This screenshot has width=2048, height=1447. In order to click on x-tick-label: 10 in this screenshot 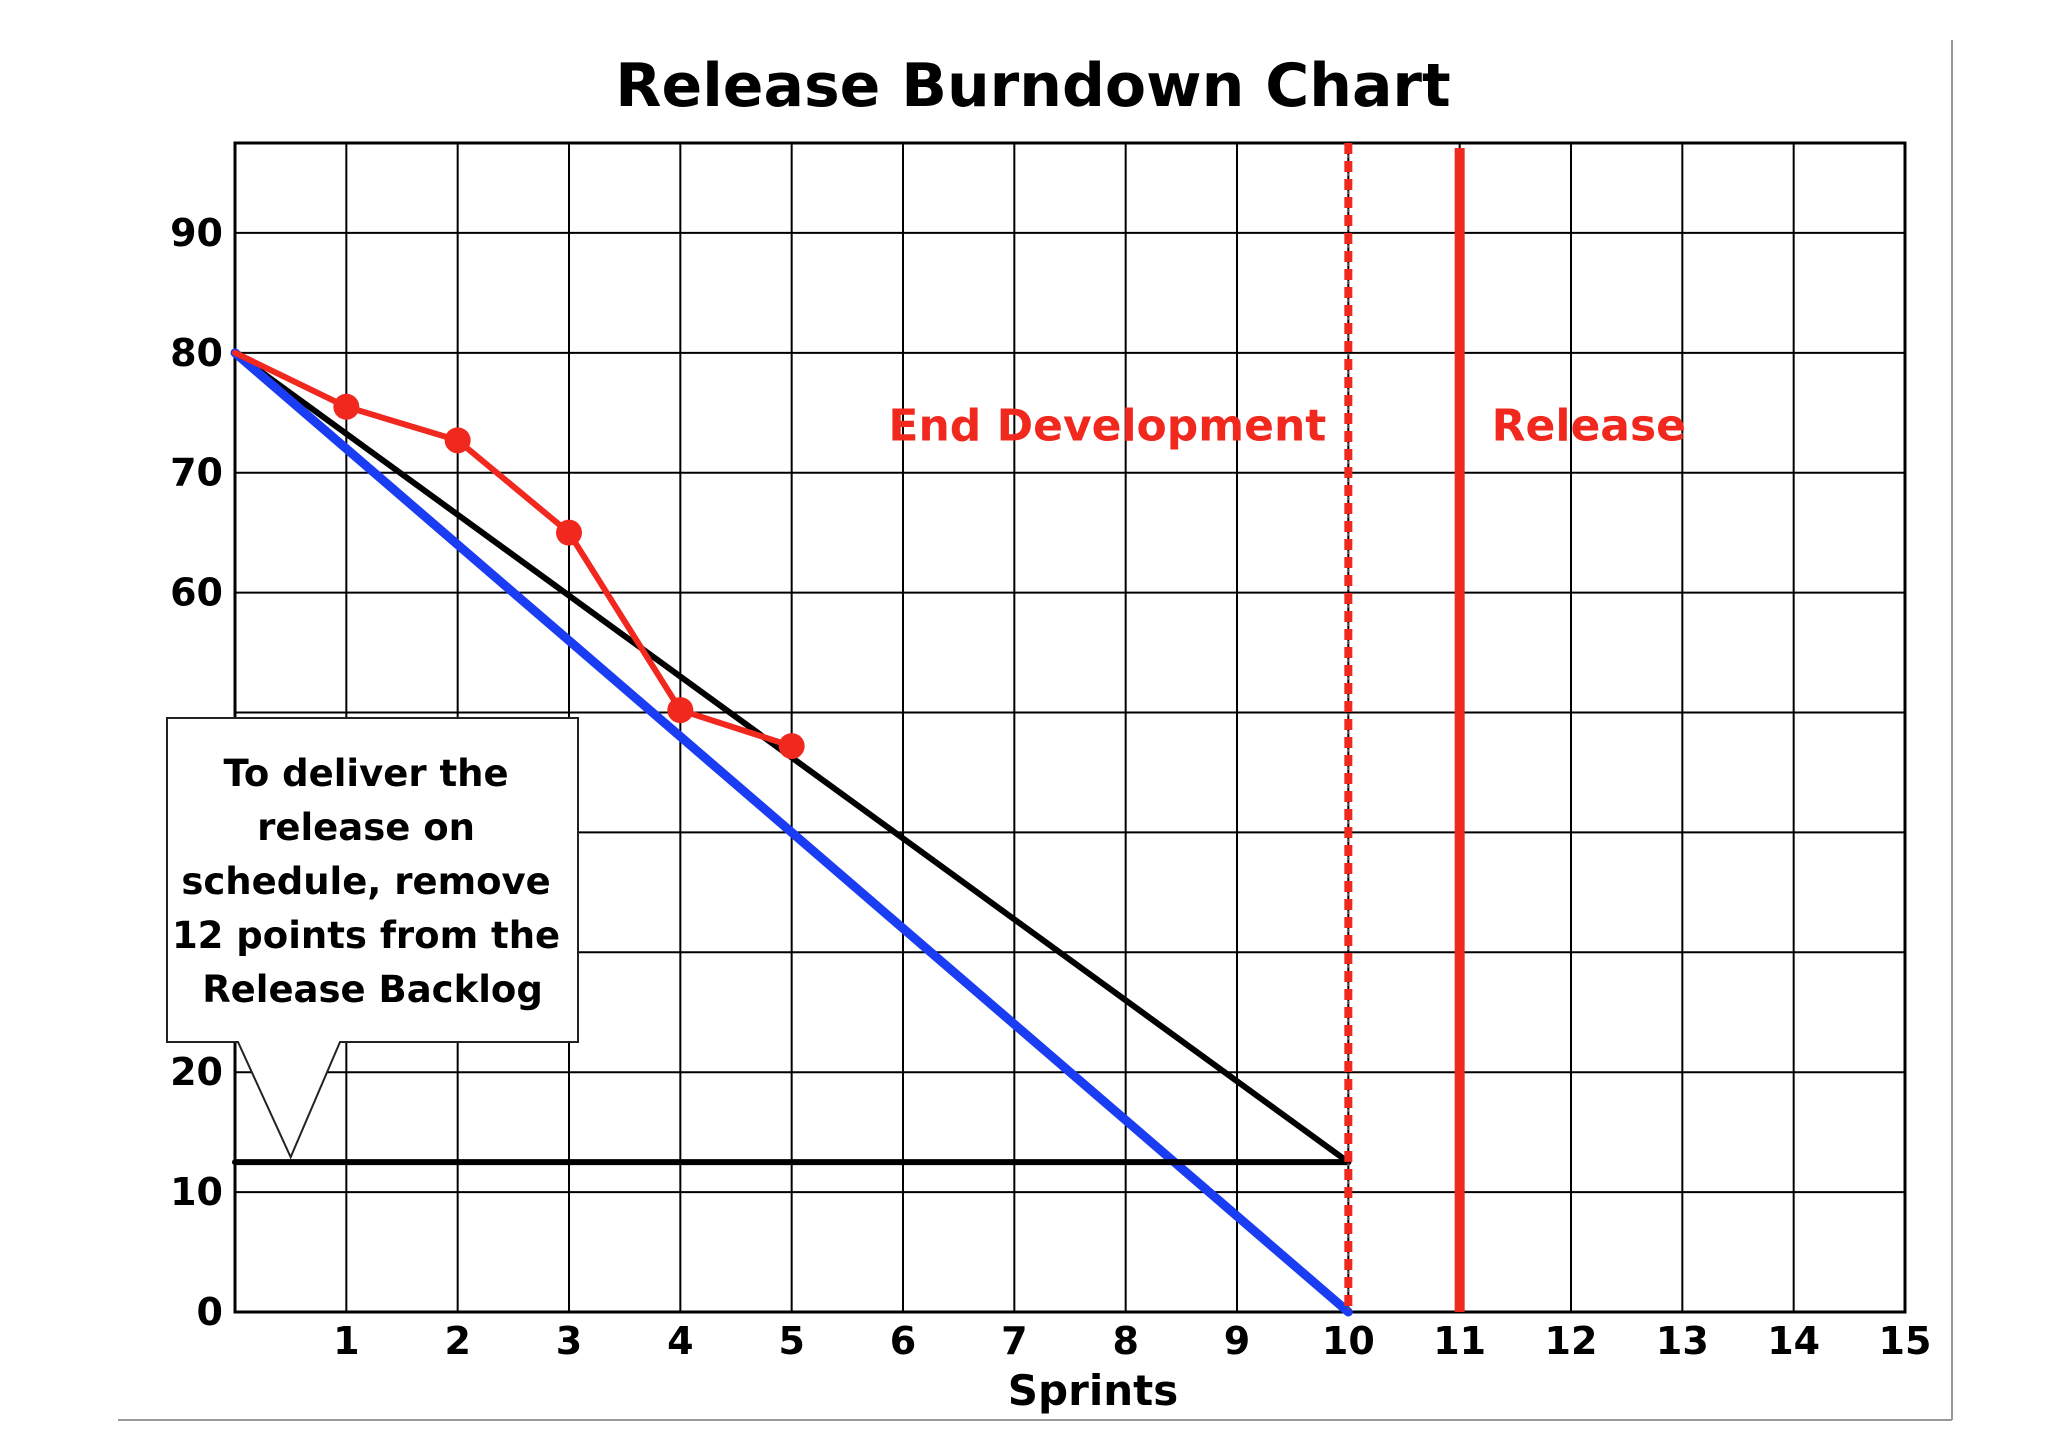, I will do `click(1348, 1341)`.